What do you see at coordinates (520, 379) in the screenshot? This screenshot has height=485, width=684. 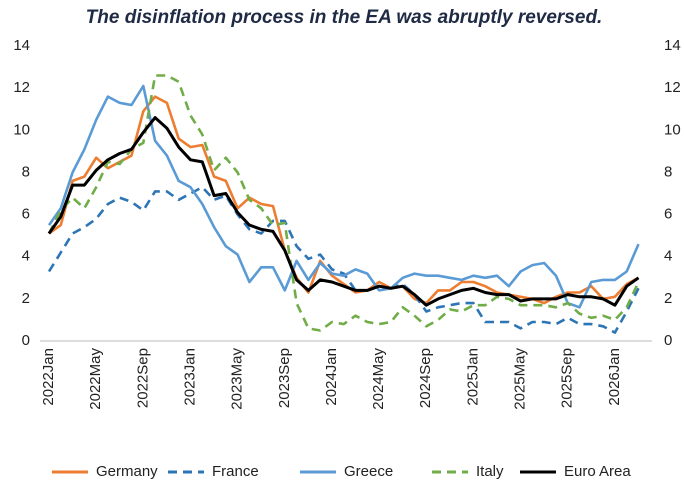 I see `x-tick-label: 2025May` at bounding box center [520, 379].